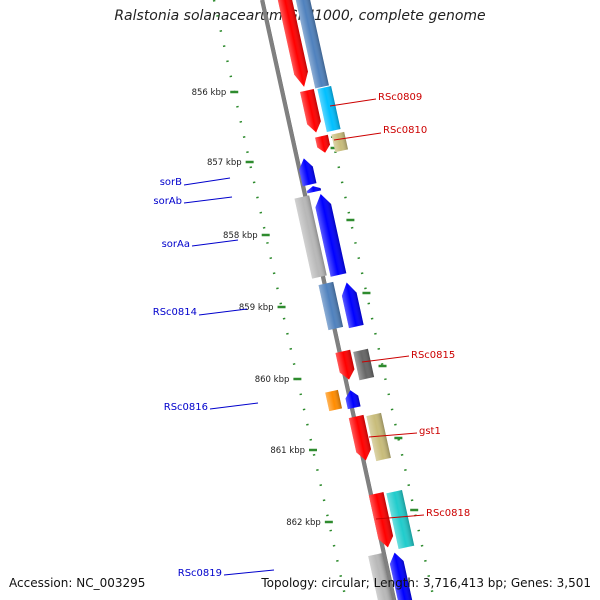  Describe the element at coordinates (256, 308) in the screenshot. I see `tick-label: 859 kbp` at that location.